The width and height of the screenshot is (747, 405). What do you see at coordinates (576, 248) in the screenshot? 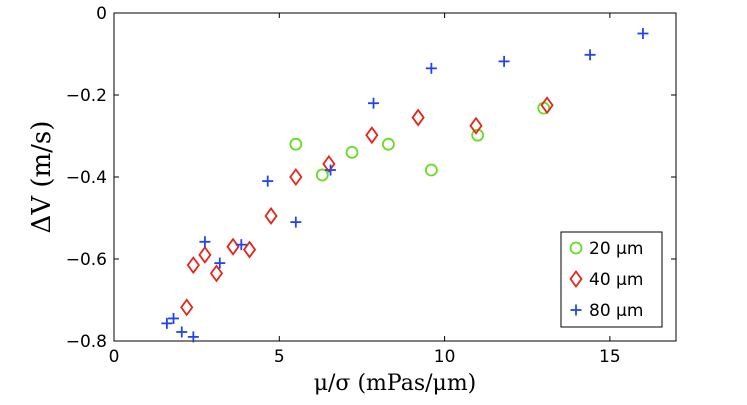
I see `legend-marker-circle` at bounding box center [576, 248].